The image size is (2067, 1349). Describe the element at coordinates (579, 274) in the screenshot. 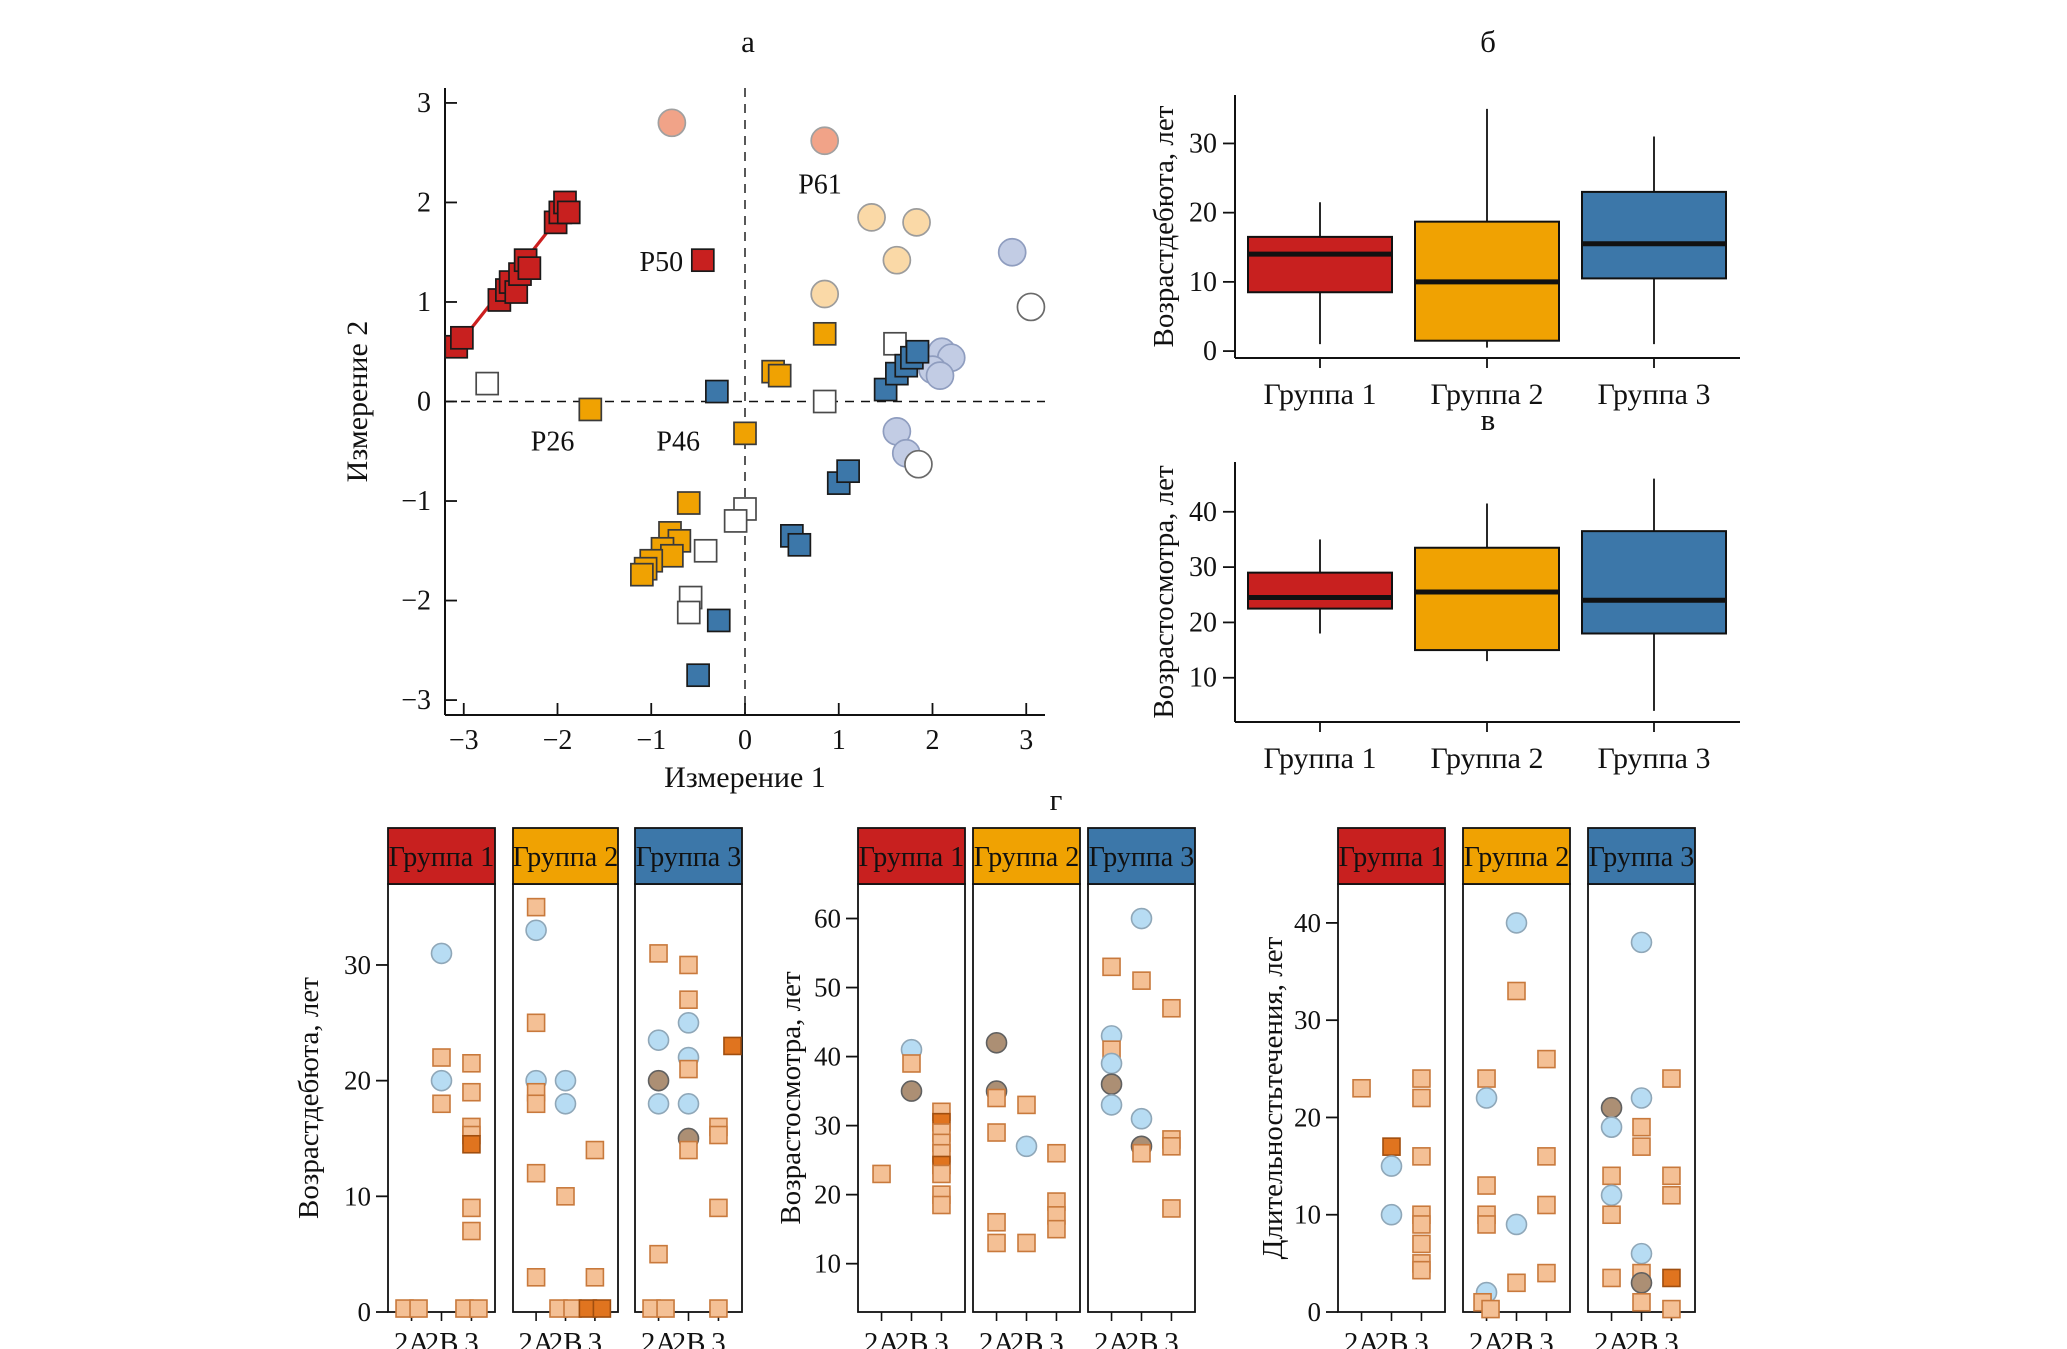

I see `series-group1-red-squares` at that location.